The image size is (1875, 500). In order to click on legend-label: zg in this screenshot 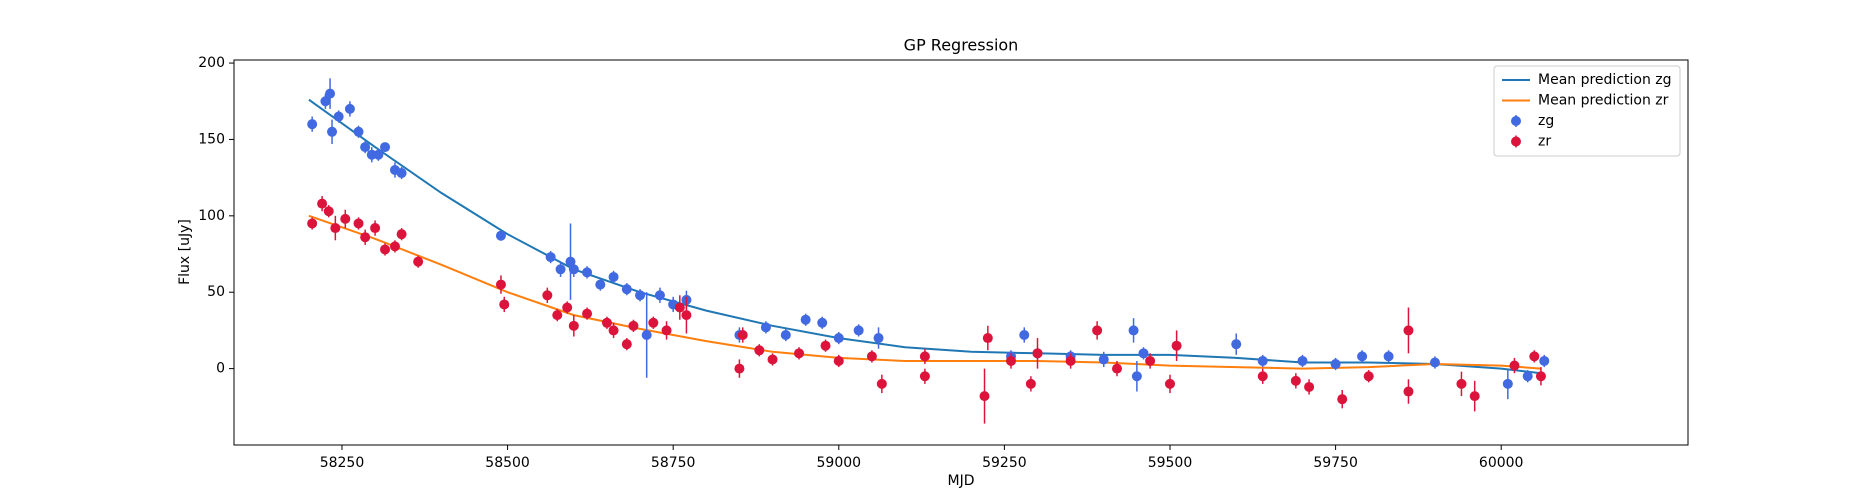, I will do `click(1546, 121)`.